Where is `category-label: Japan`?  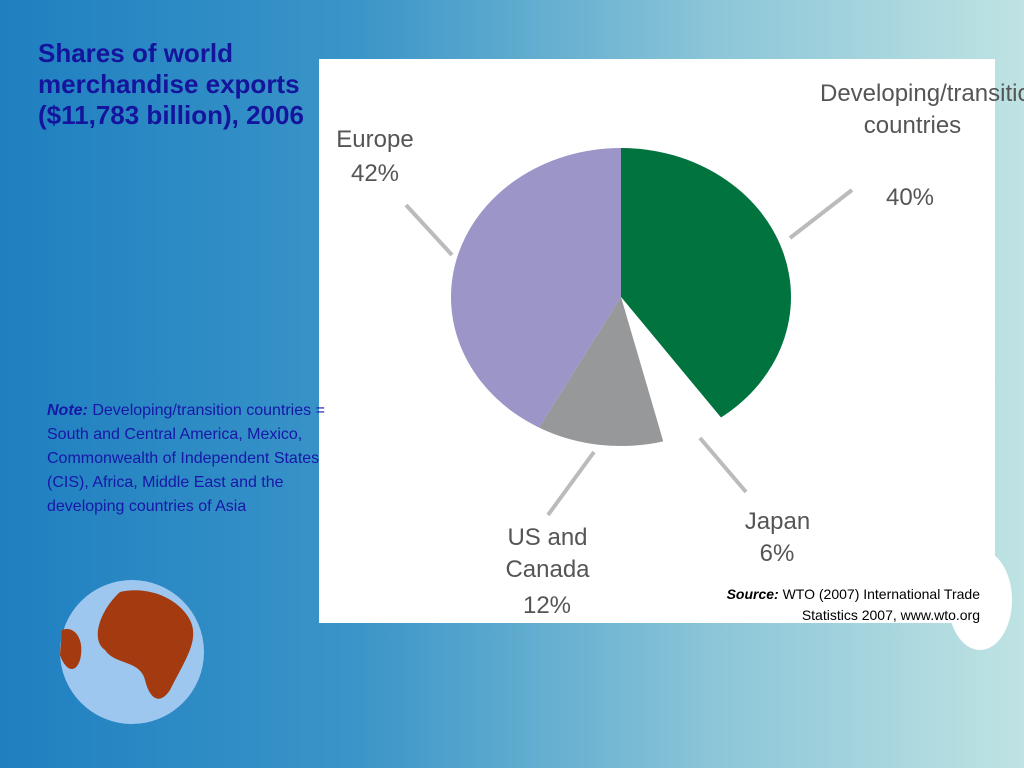 category-label: Japan is located at coordinates (777, 521).